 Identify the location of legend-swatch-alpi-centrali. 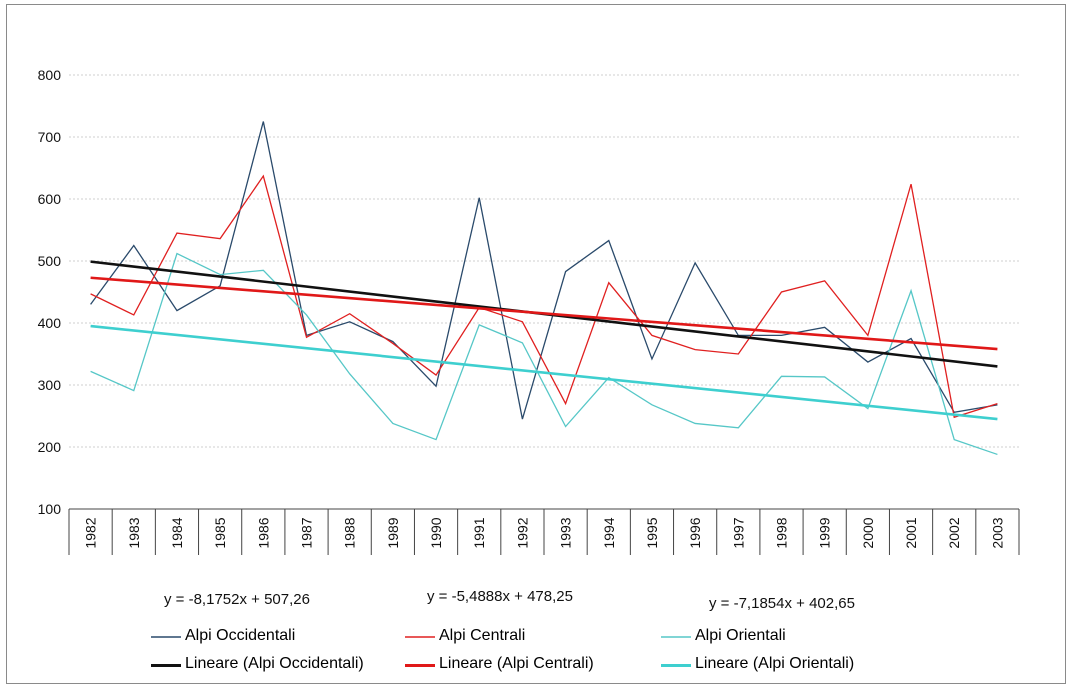
(420, 637).